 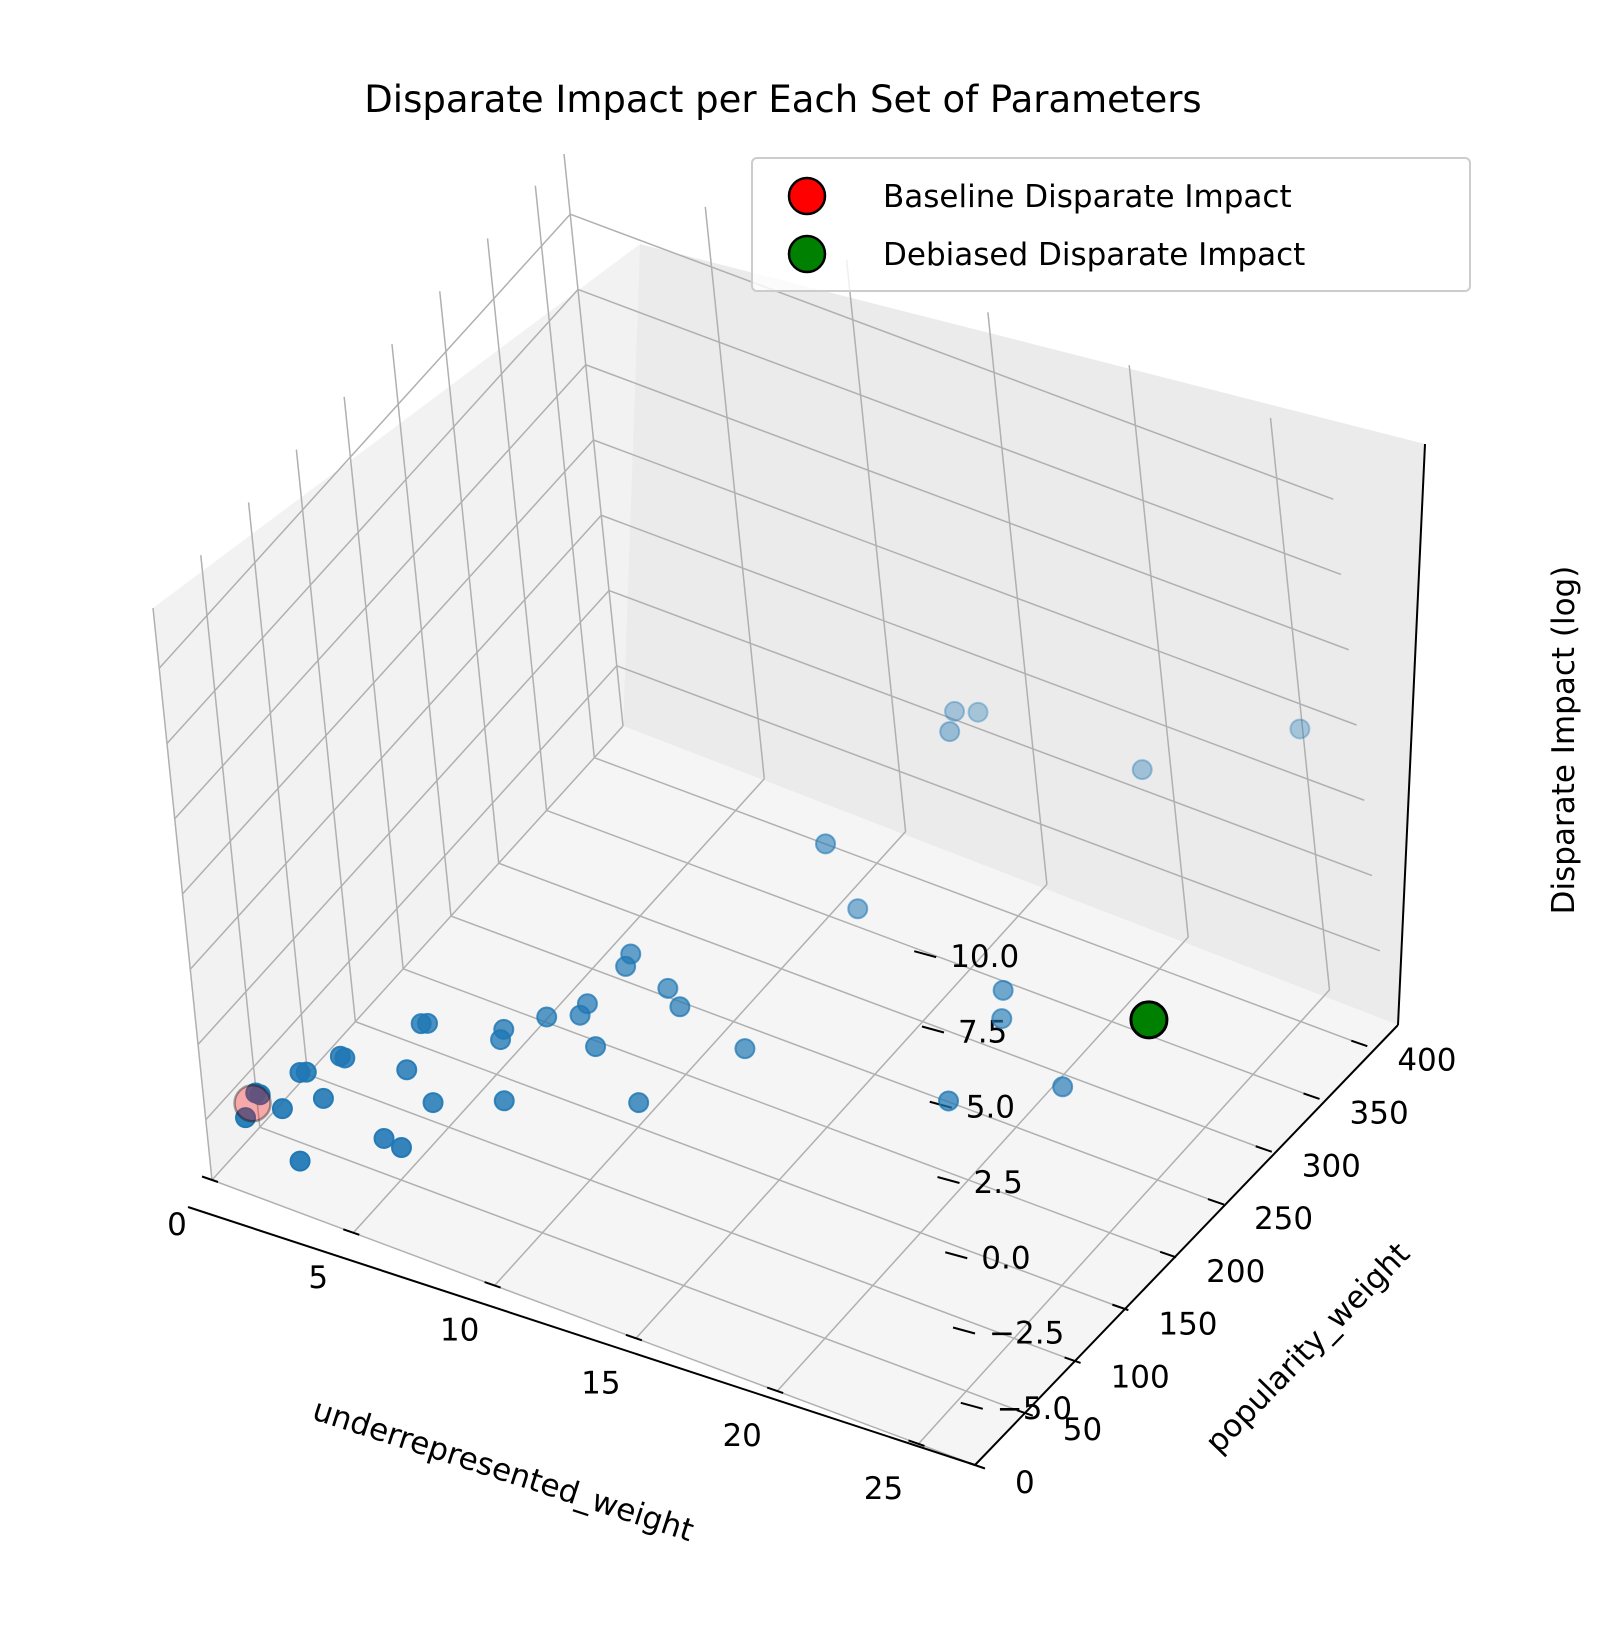 What do you see at coordinates (1149, 1020) in the screenshot?
I see `debiased-point` at bounding box center [1149, 1020].